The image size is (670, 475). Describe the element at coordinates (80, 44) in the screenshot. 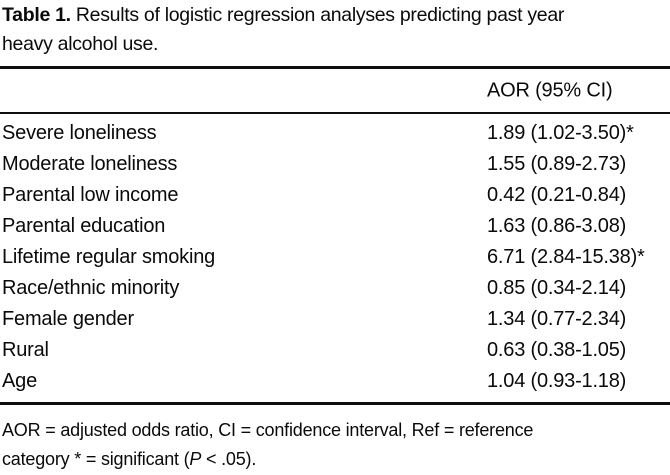

I see `table-title-line2: heavy alcohol use.` at that location.